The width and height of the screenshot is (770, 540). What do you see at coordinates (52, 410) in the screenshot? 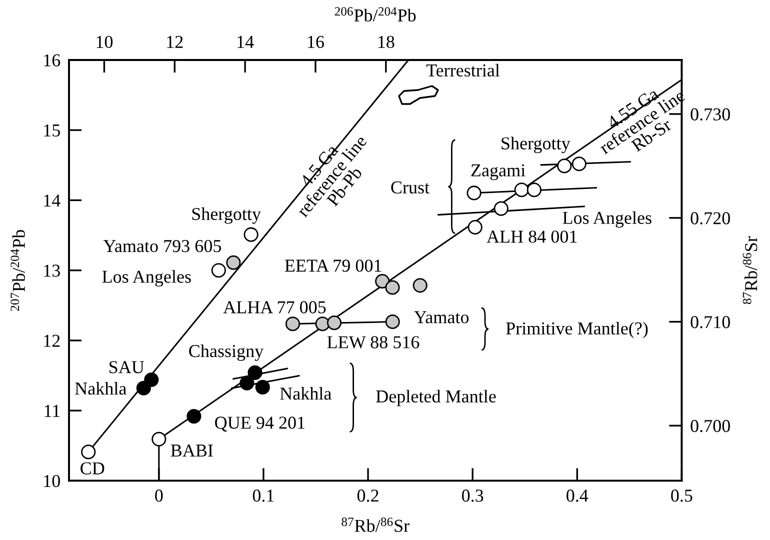
I see `y-tick-label: 11` at bounding box center [52, 410].